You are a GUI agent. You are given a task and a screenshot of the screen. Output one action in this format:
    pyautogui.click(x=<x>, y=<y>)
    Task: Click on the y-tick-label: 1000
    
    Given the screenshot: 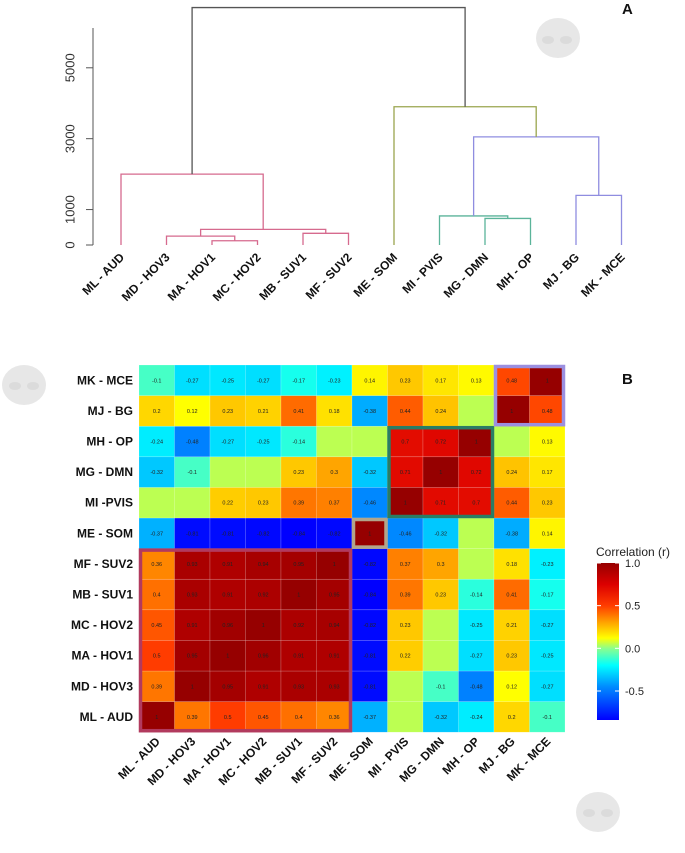 What is the action you would take?
    pyautogui.click(x=70, y=209)
    